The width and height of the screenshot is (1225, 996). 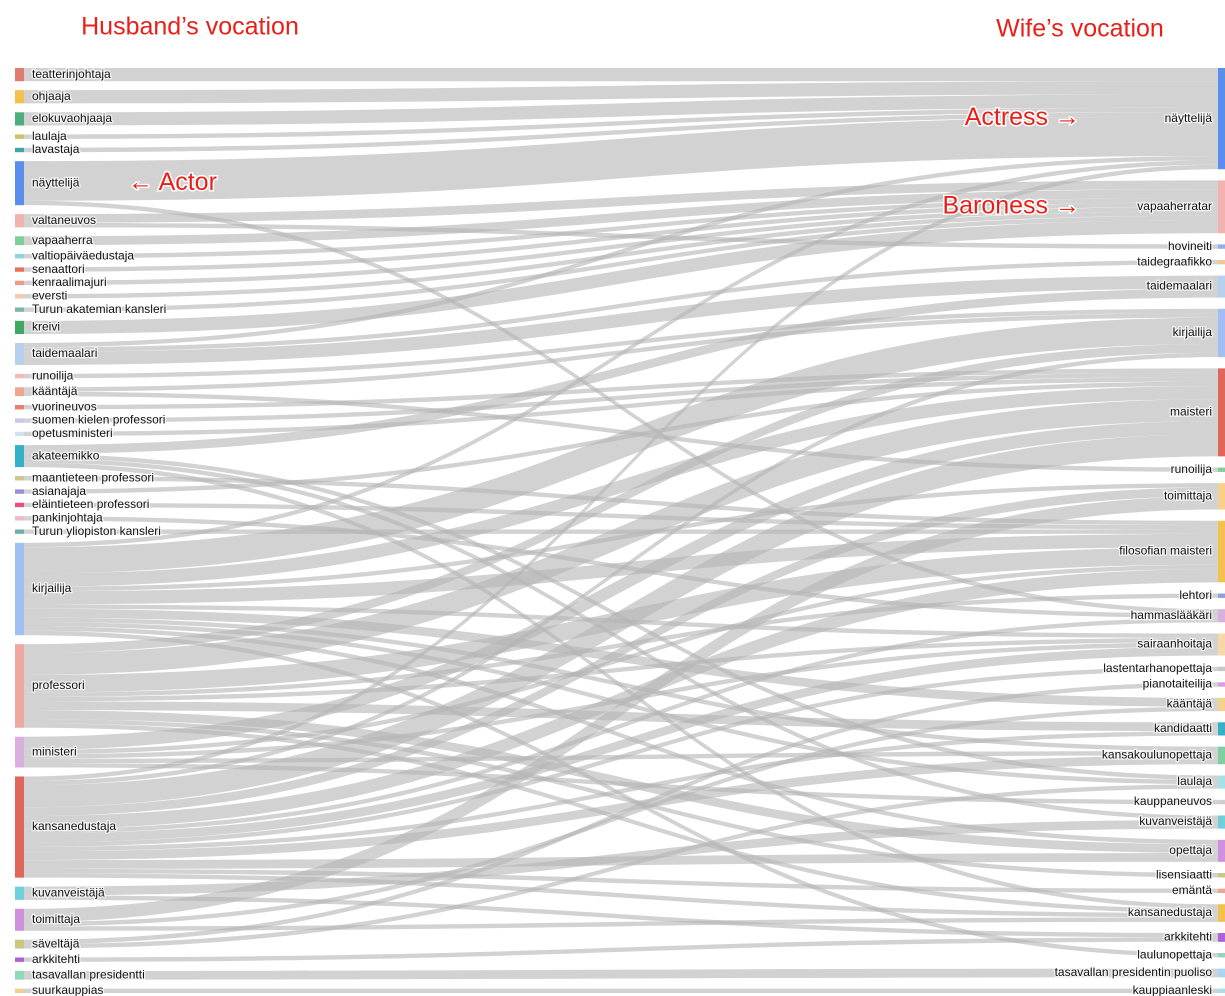 I want to click on right-node-label: vapaaherratar, so click(x=1174, y=206).